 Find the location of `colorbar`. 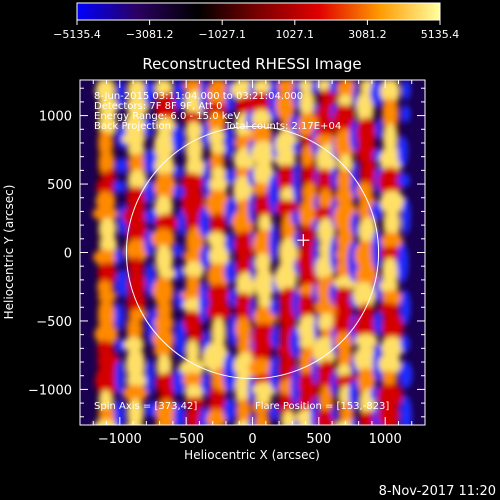

colorbar is located at coordinates (258, 11).